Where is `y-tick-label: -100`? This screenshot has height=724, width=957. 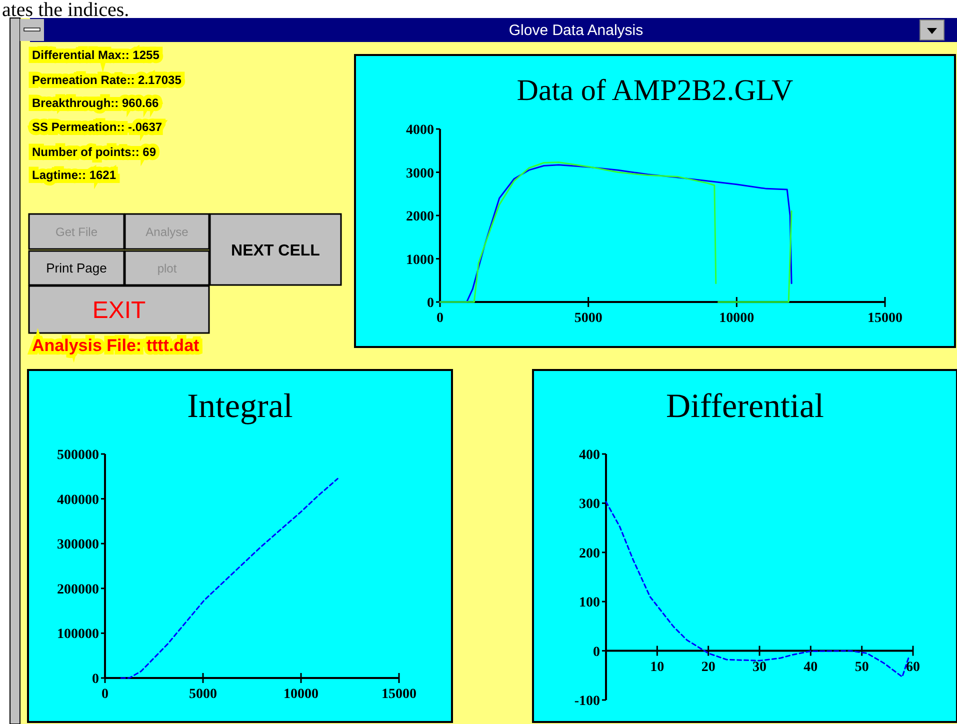 y-tick-label: -100 is located at coordinates (587, 701).